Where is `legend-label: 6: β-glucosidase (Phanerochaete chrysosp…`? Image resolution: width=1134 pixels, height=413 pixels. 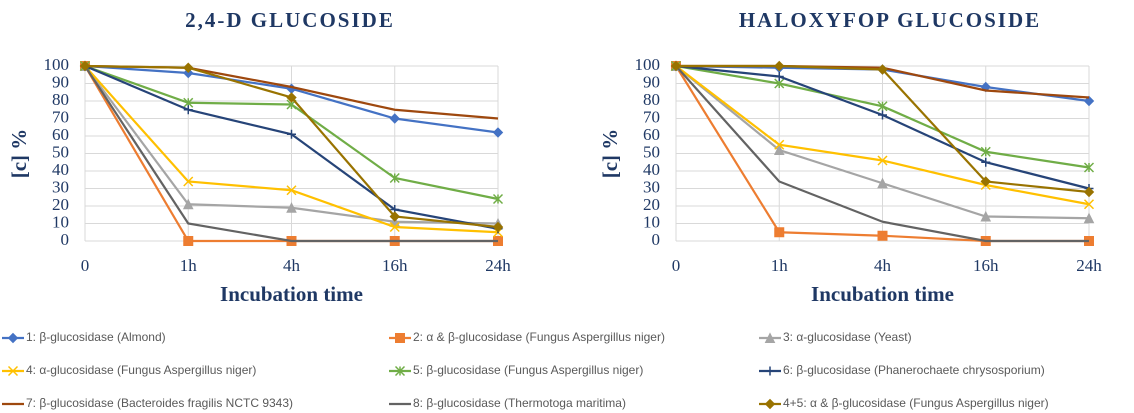
legend-label: 6: β-glucosidase (Phanerochaete chrysosp… is located at coordinates (914, 370).